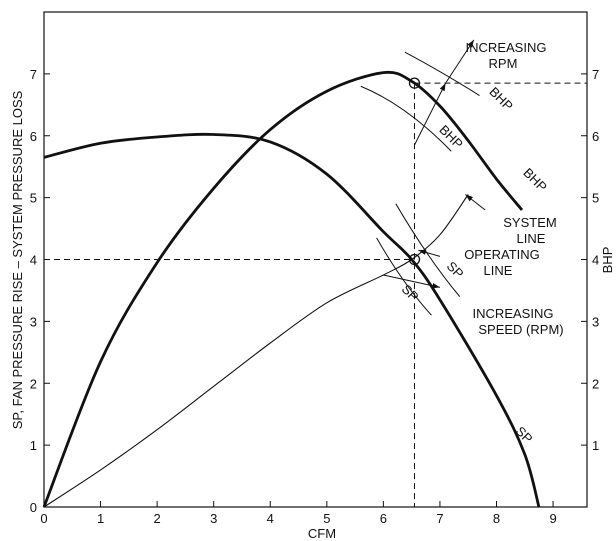  I want to click on bhp-alt-curve-upper, so click(442, 73).